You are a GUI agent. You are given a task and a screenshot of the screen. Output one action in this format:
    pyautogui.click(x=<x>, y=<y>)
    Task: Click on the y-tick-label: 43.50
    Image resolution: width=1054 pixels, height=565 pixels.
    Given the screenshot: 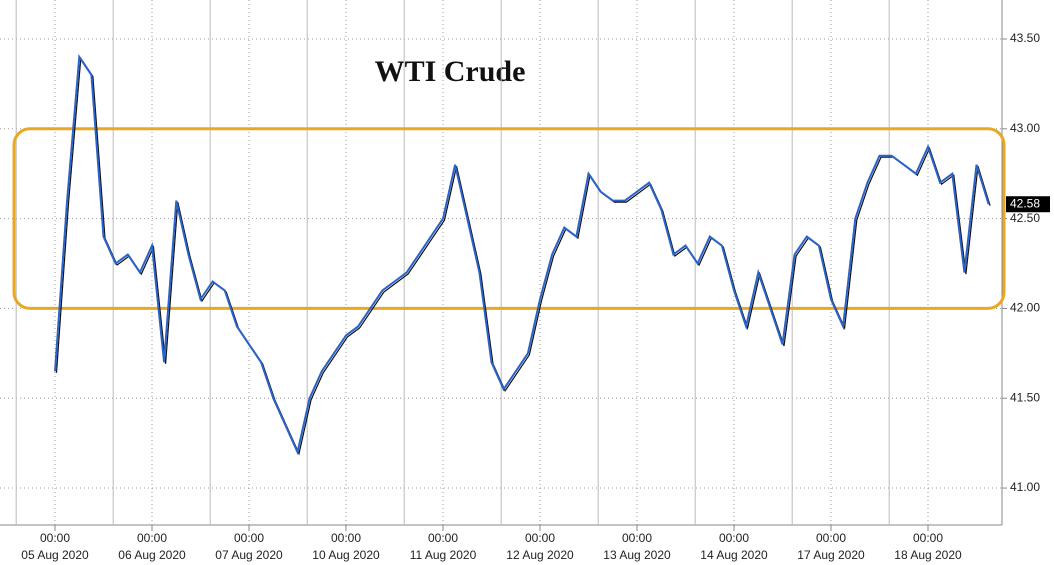 What is the action you would take?
    pyautogui.click(x=1025, y=38)
    